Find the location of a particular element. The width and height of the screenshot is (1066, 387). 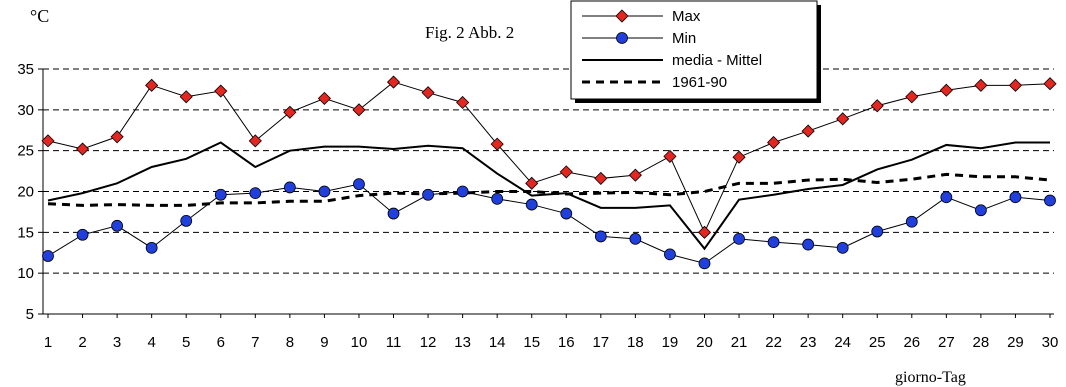

x-tick-label: 16 is located at coordinates (566, 342).